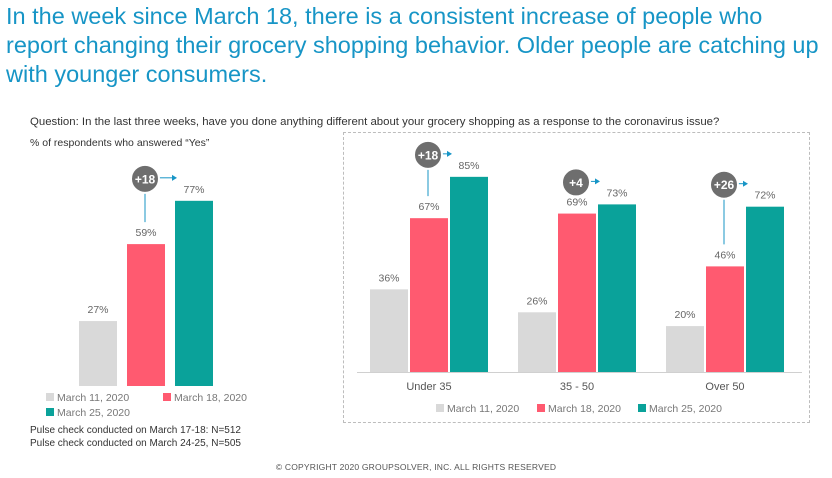 The image size is (832, 478). I want to click on data-label: 72%, so click(764, 196).